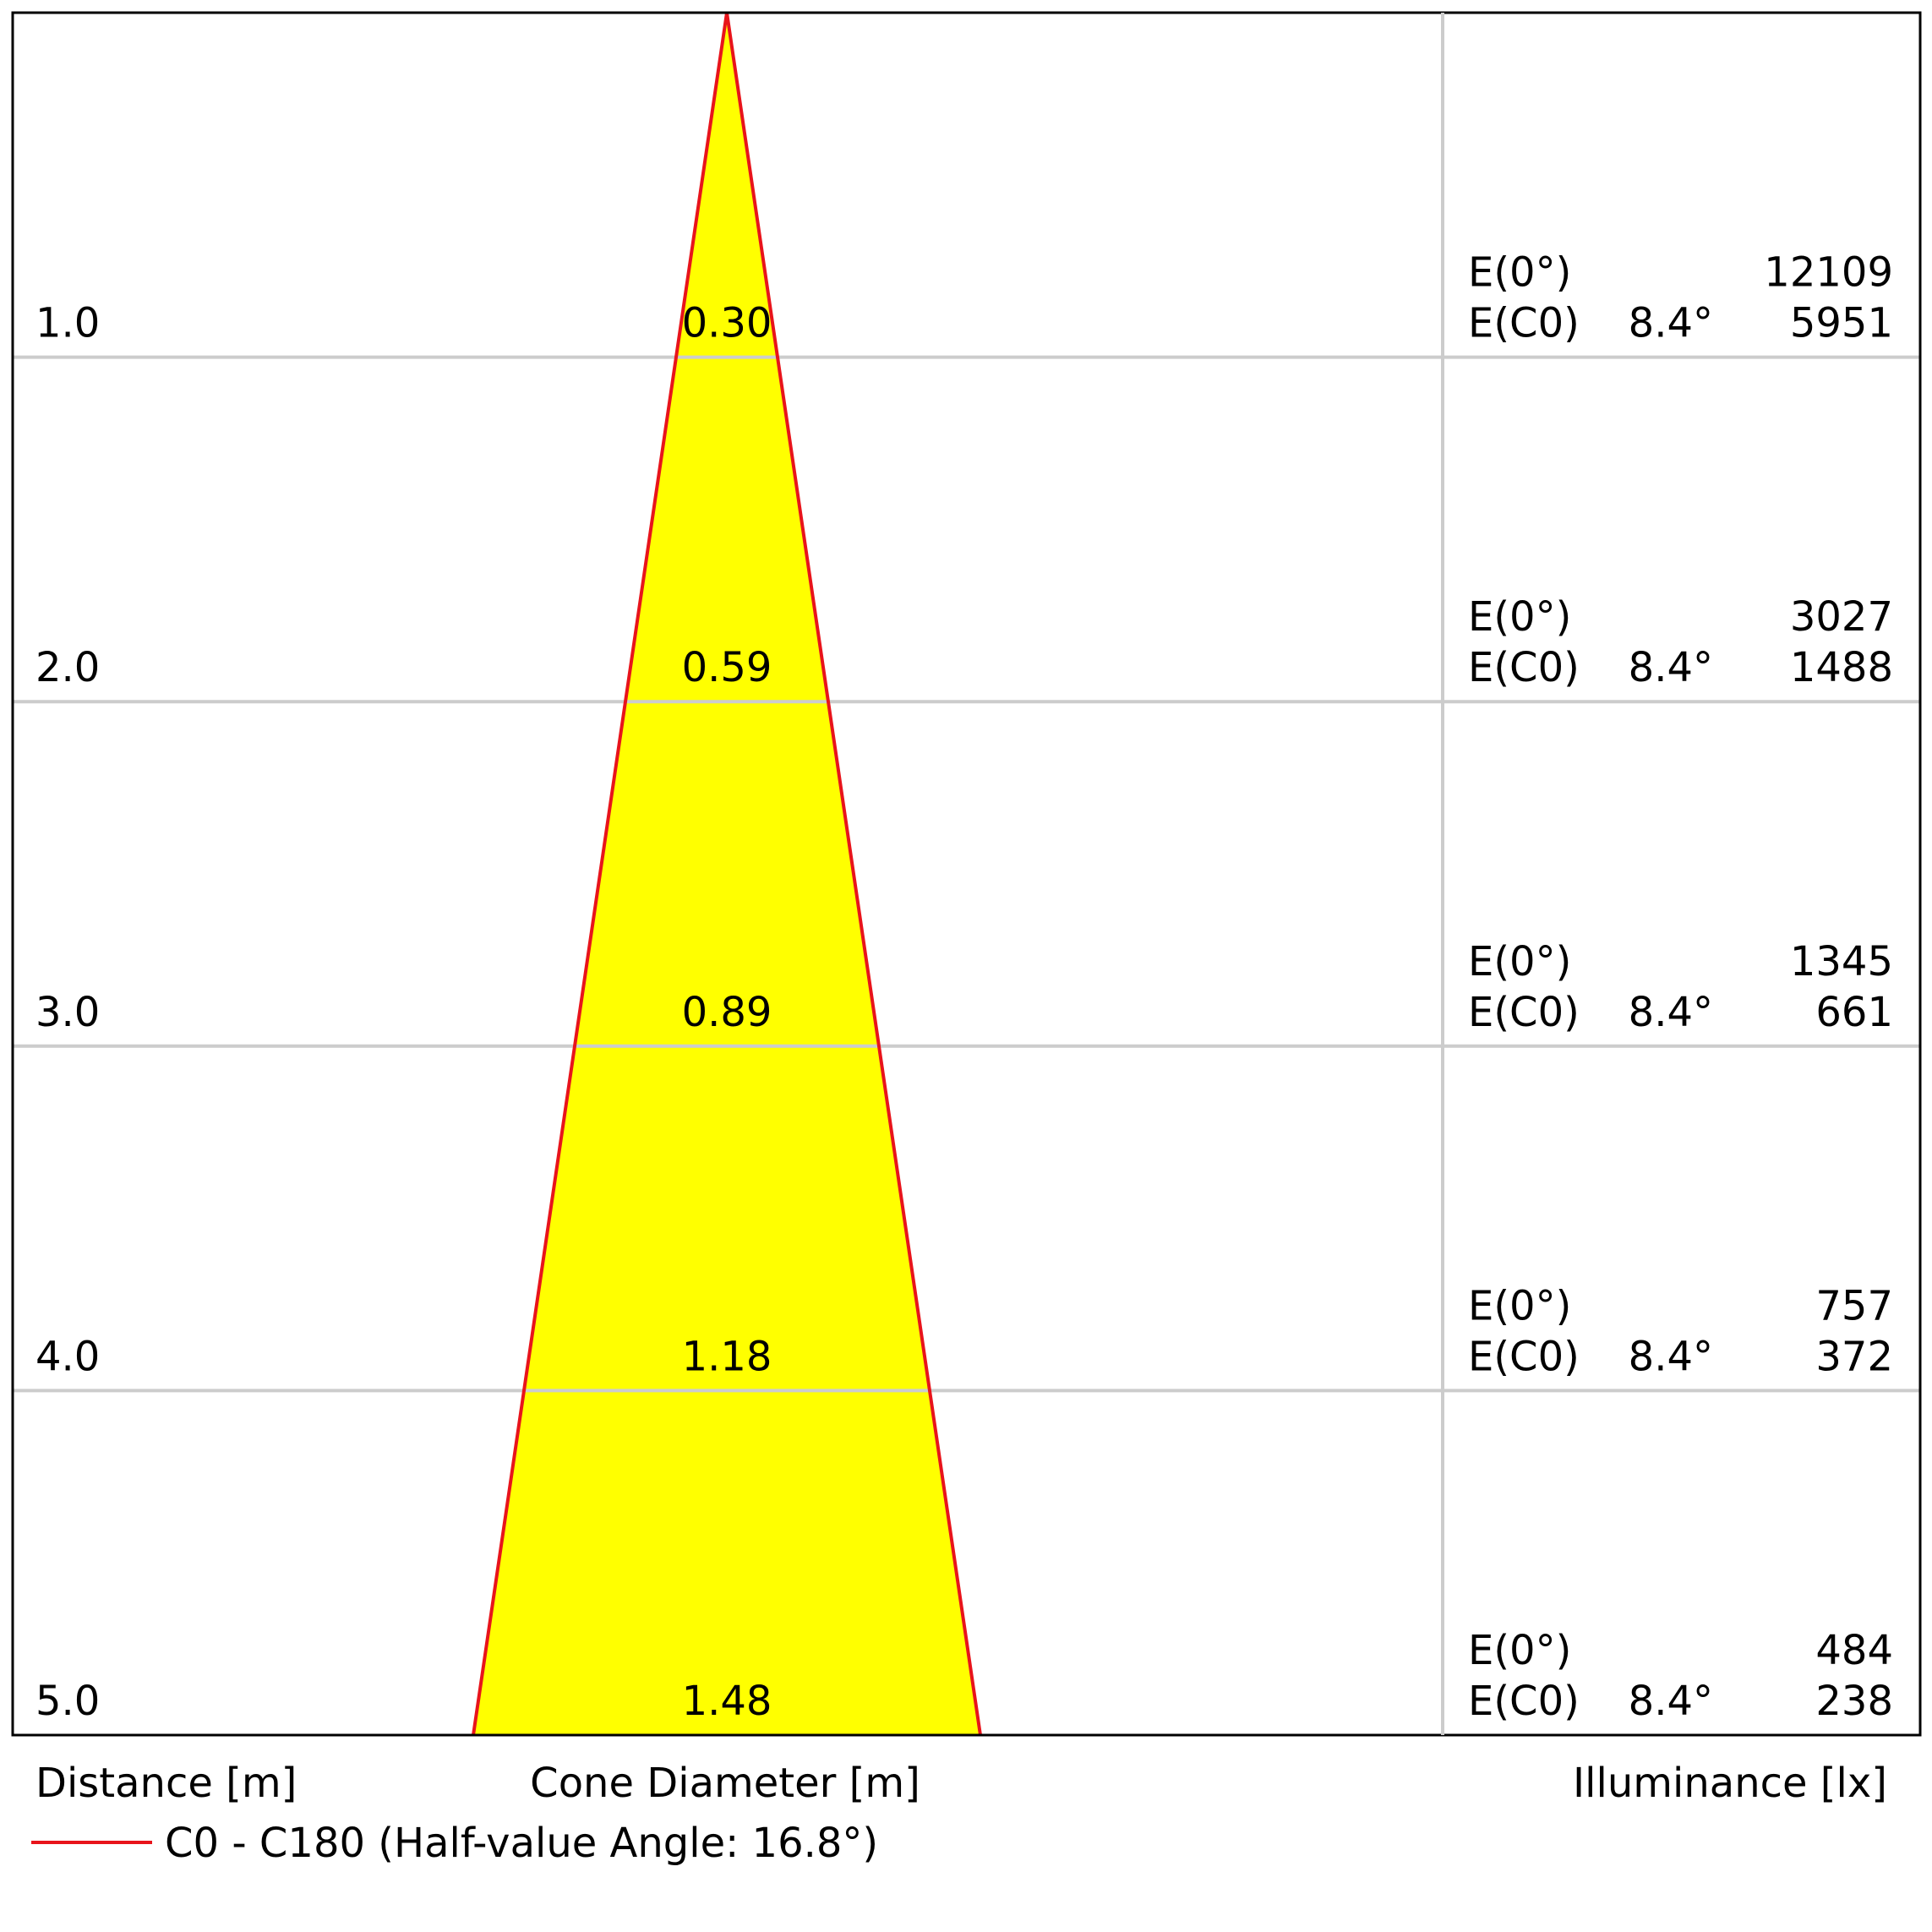  What do you see at coordinates (727, 323) in the screenshot?
I see `diameter-label: 0.30` at bounding box center [727, 323].